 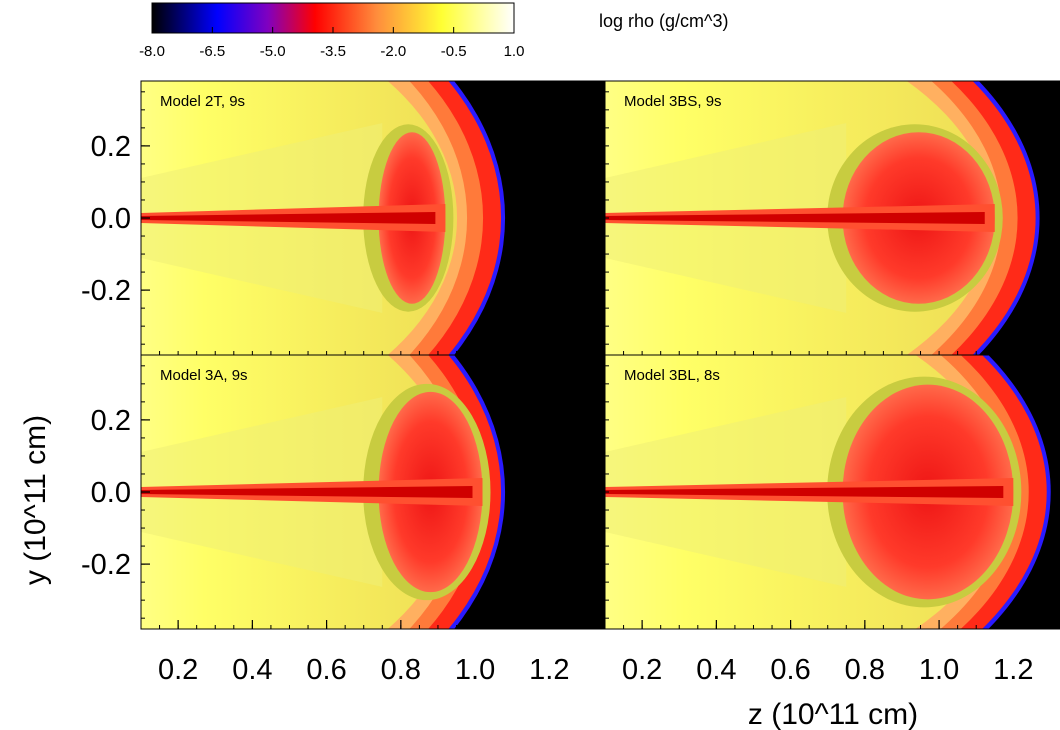 What do you see at coordinates (35, 500) in the screenshot?
I see `y-axis-title: y (10^11 cm)` at bounding box center [35, 500].